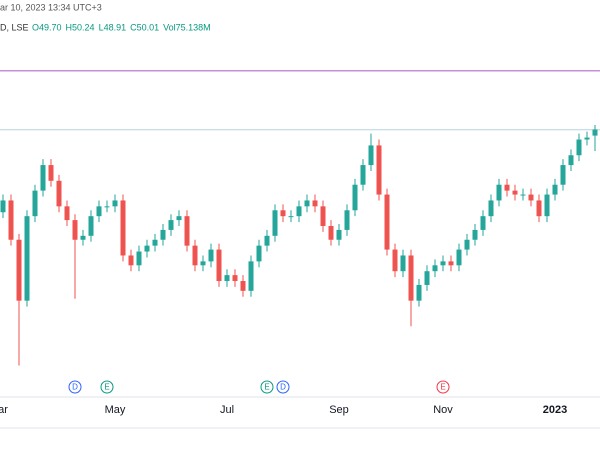 This screenshot has width=600, height=450. I want to click on x-tick-label: May, so click(115, 410).